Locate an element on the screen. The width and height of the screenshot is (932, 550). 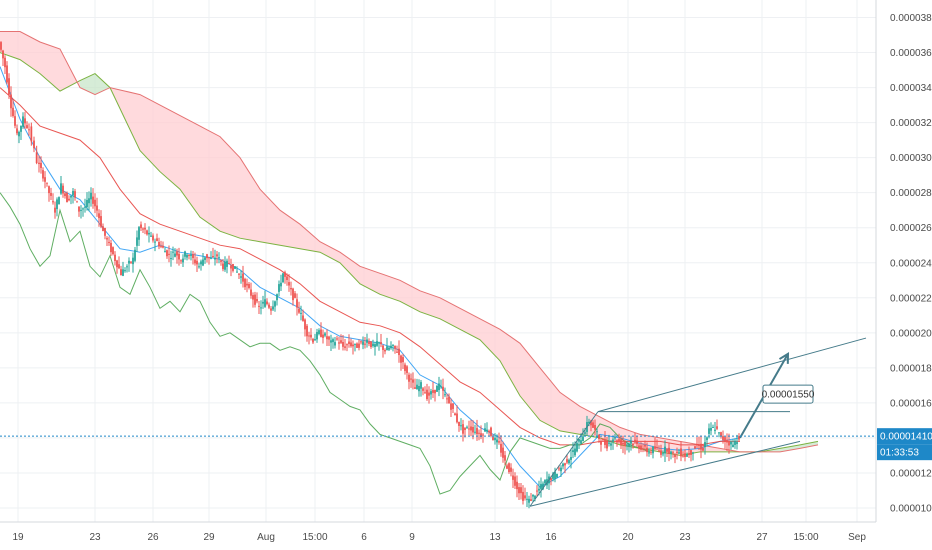
y-tick-label: 0.00002400 is located at coordinates (911, 263).